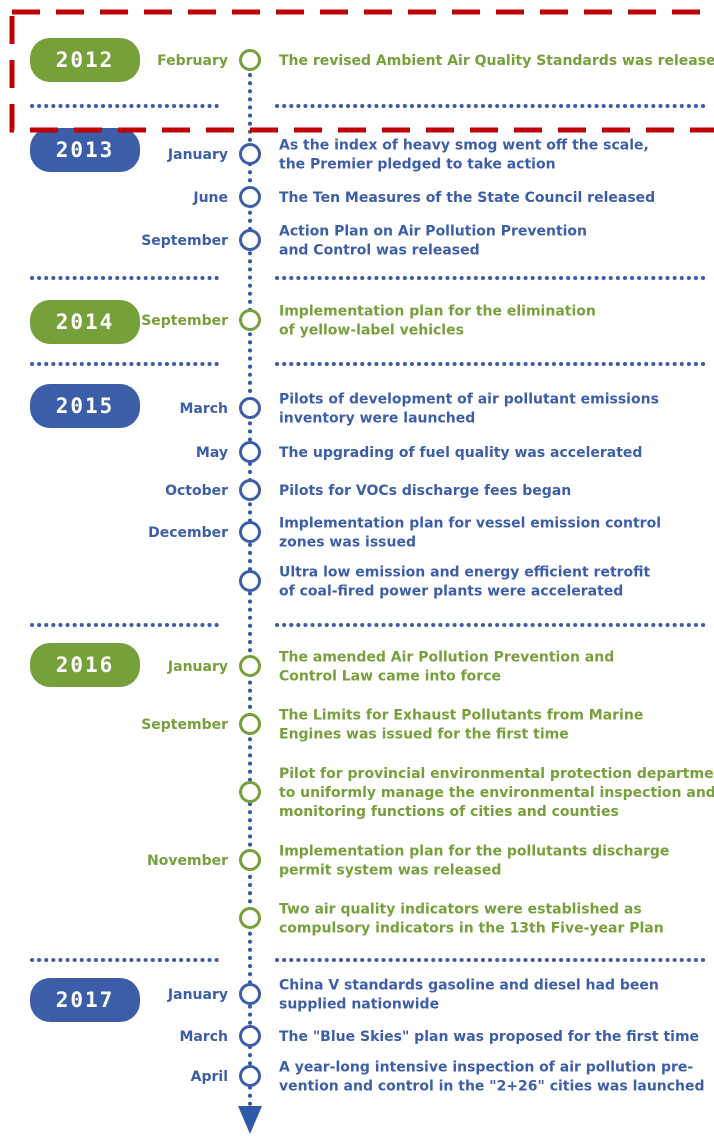 Image resolution: width=714 pixels, height=1136 pixels. I want to click on event-text: The amended Air Pollution Prevention and, so click(446, 658).